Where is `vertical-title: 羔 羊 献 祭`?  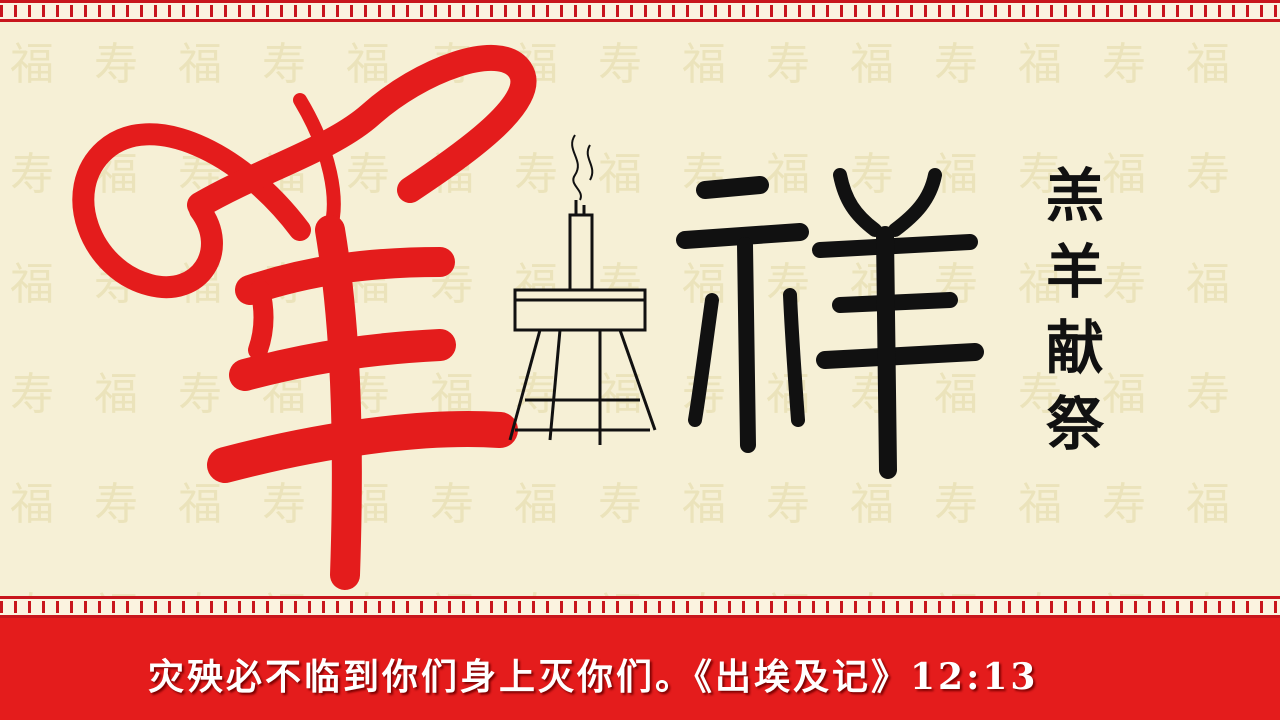
vertical-title: 羔 羊 献 祭 is located at coordinates (1075, 310).